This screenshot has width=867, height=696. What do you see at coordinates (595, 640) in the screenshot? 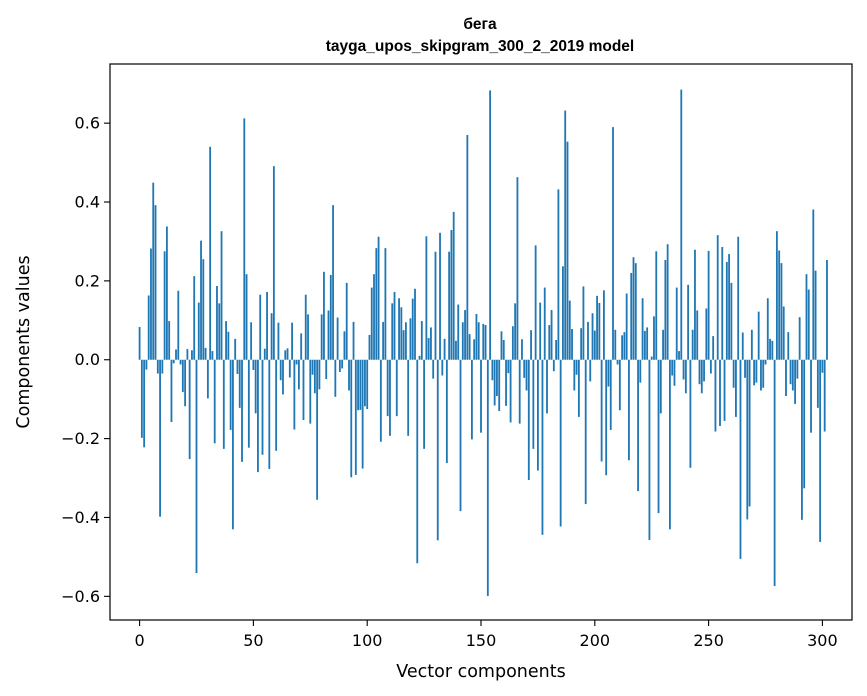
I see `x-tick-label: 200` at bounding box center [595, 640].